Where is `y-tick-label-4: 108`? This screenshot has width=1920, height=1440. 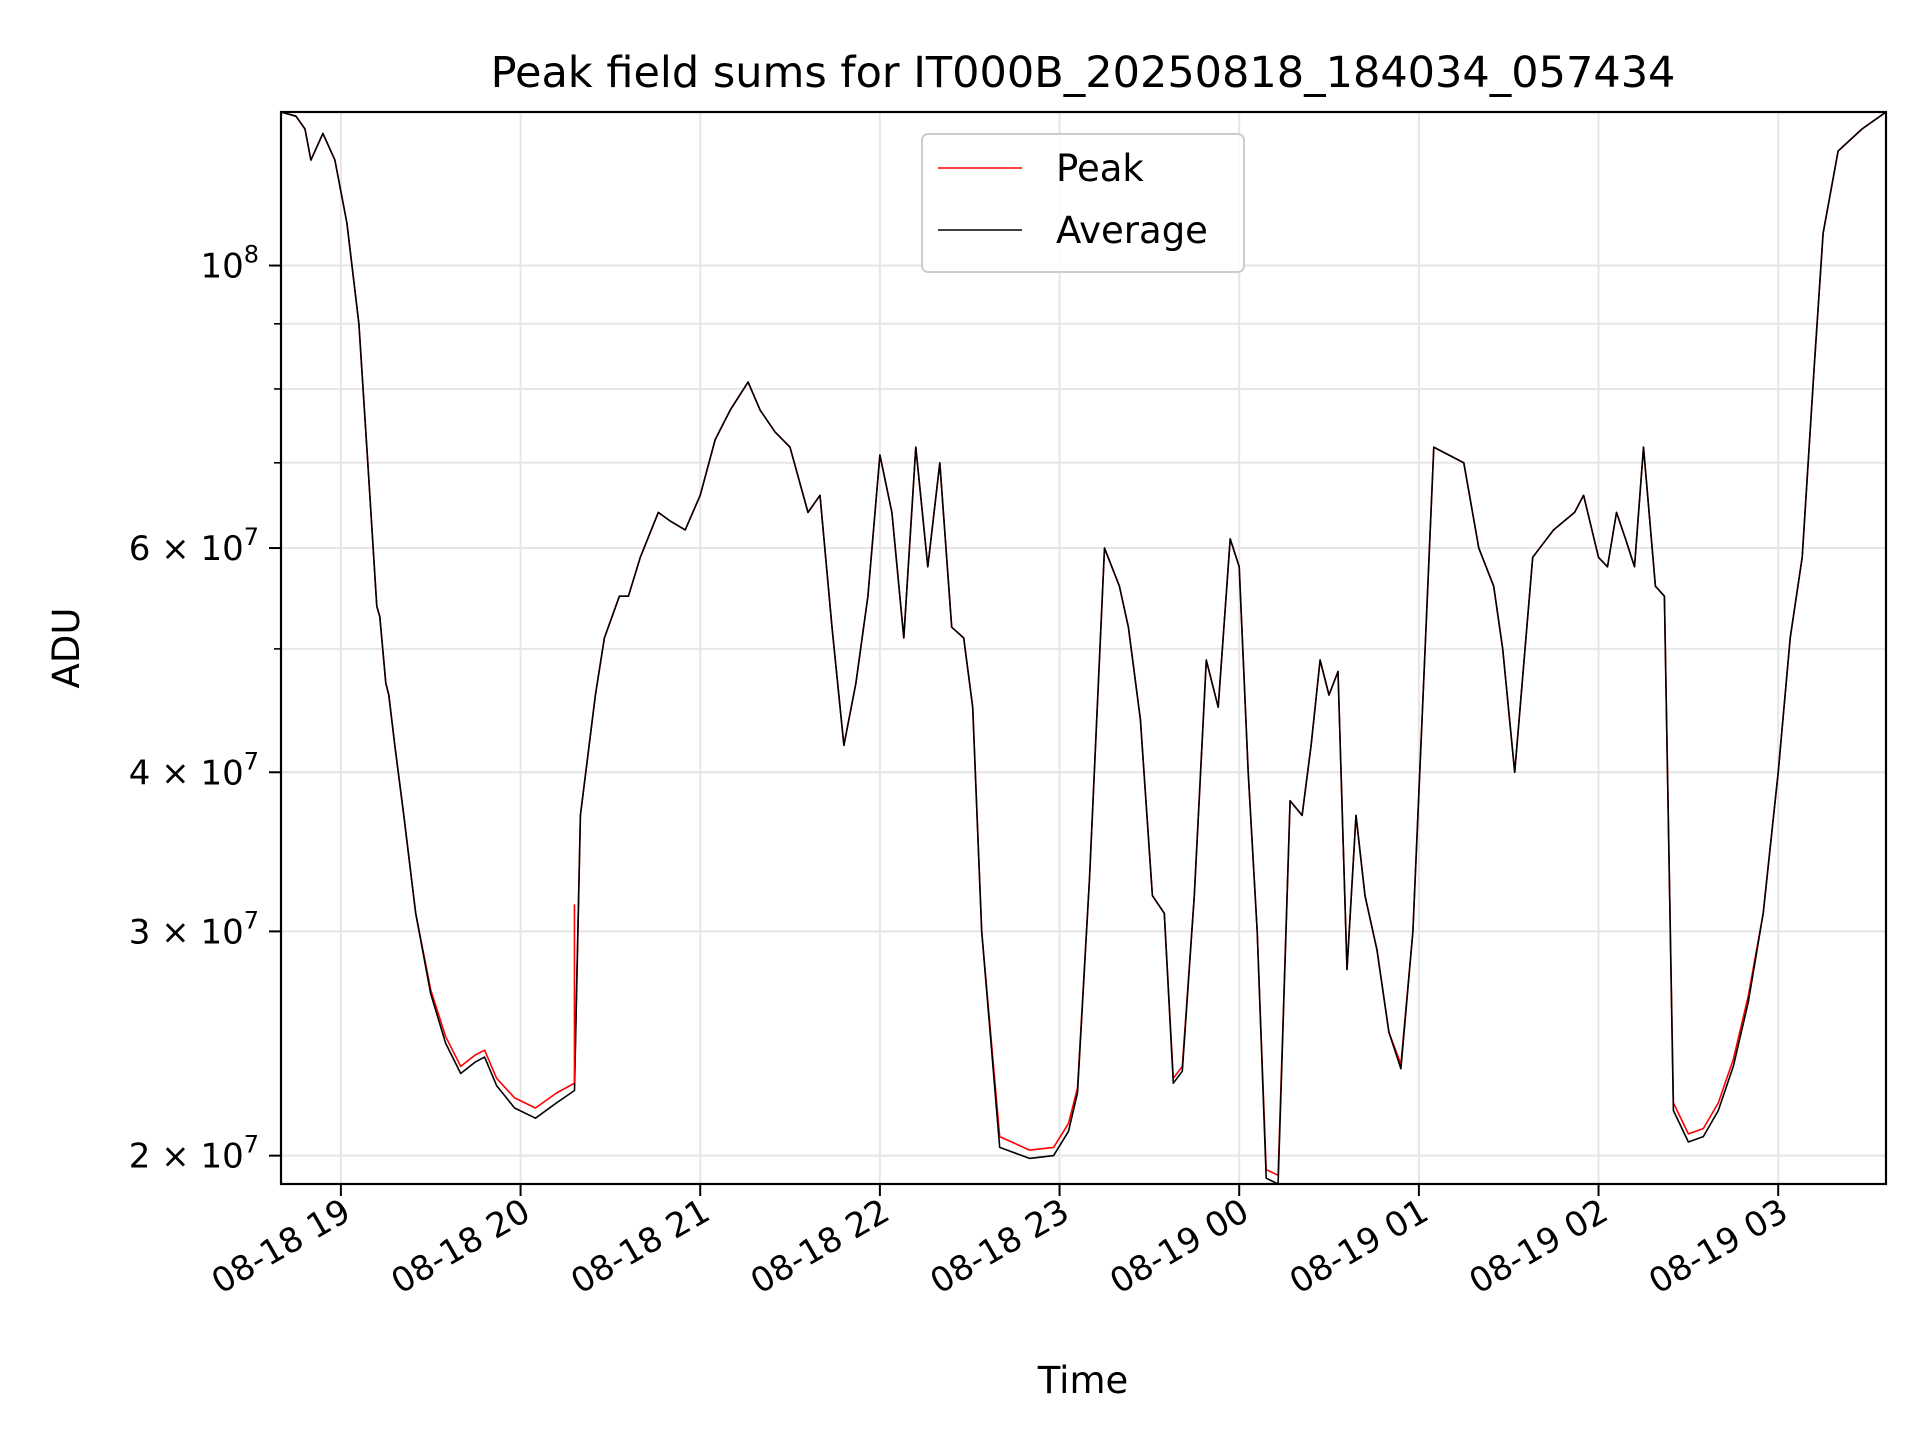
y-tick-label-4: 108 is located at coordinates (229, 264).